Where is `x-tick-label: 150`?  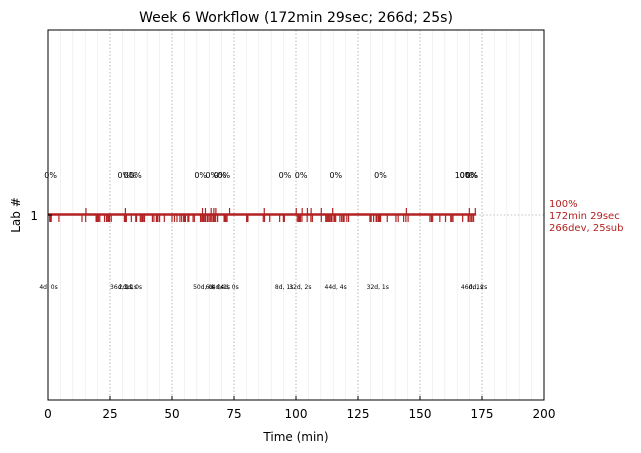
x-tick-label: 150 is located at coordinates (420, 414).